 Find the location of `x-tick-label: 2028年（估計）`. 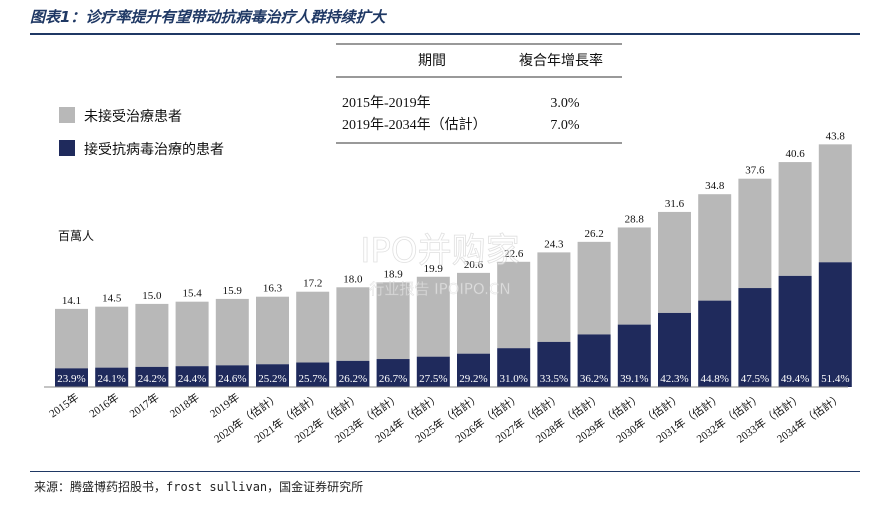

x-tick-label: 2028年（估計） is located at coordinates (568, 418).